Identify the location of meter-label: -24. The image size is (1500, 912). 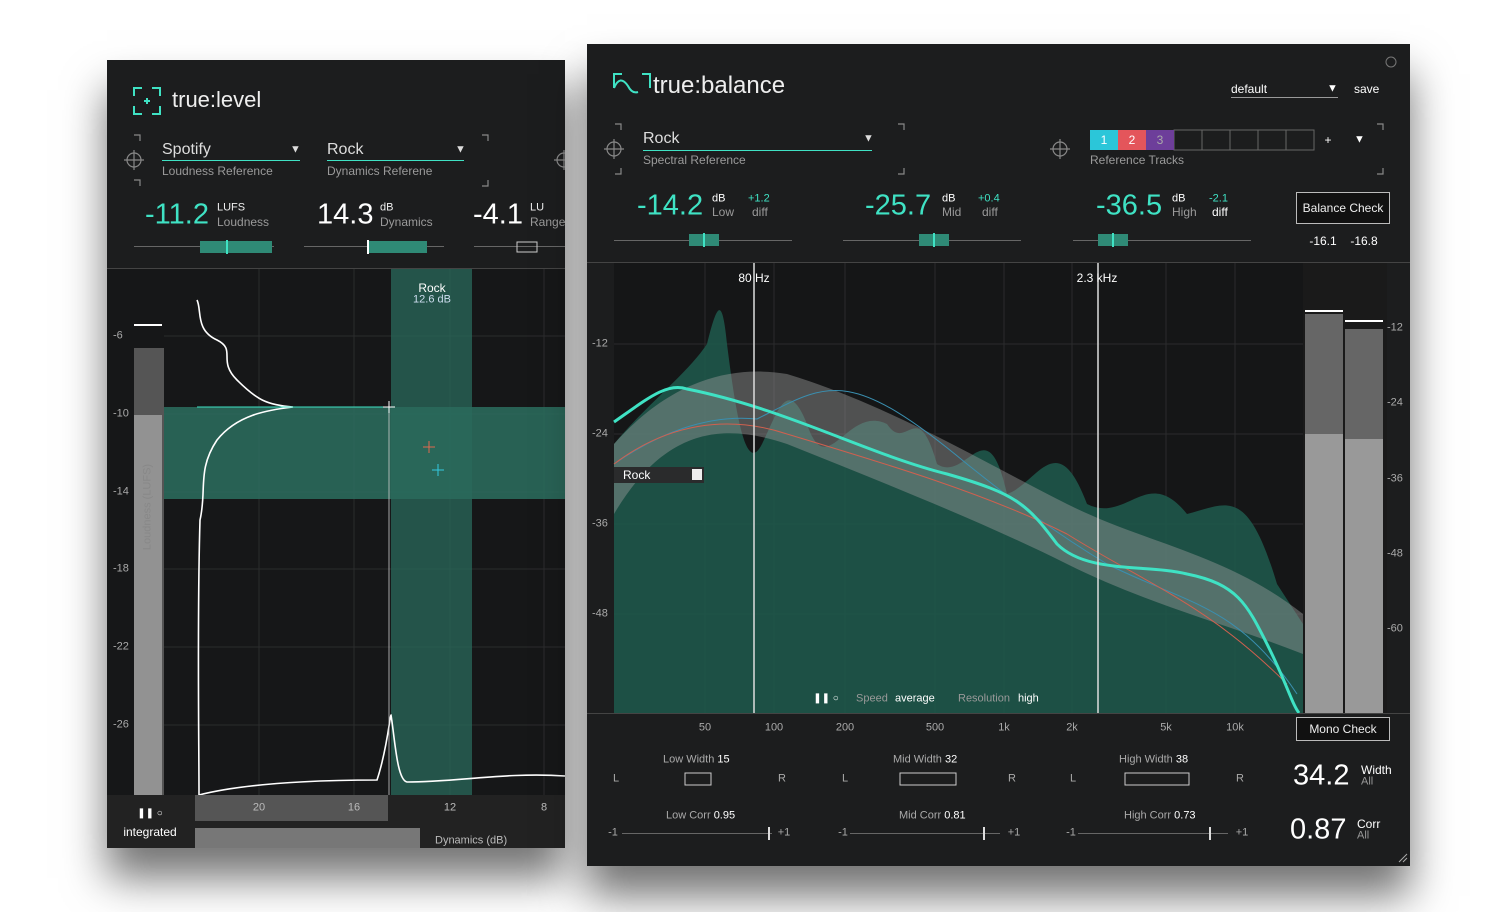
(1395, 402).